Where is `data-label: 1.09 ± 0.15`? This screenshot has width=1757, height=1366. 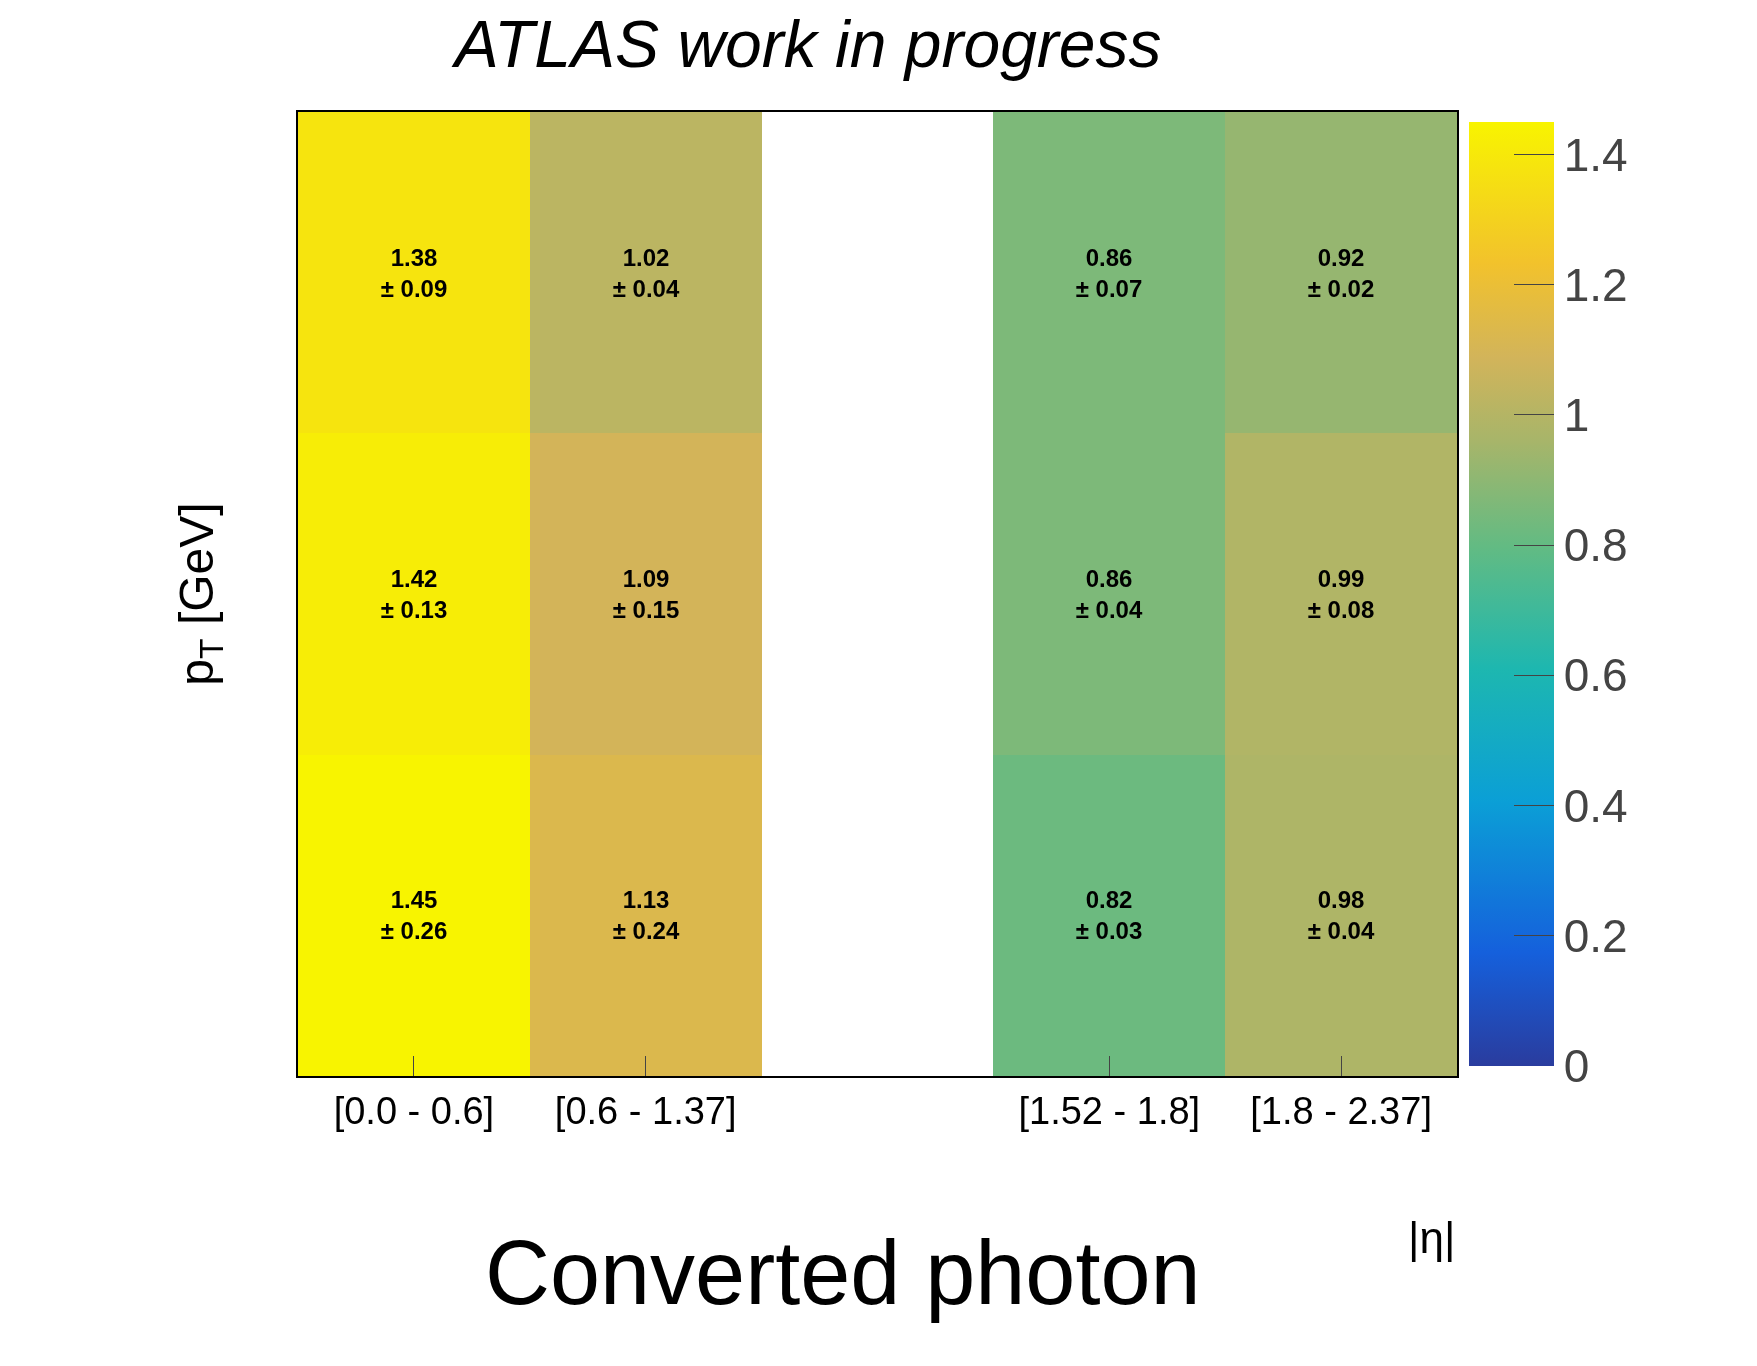
data-label: 1.09 ± 0.15 is located at coordinates (646, 593).